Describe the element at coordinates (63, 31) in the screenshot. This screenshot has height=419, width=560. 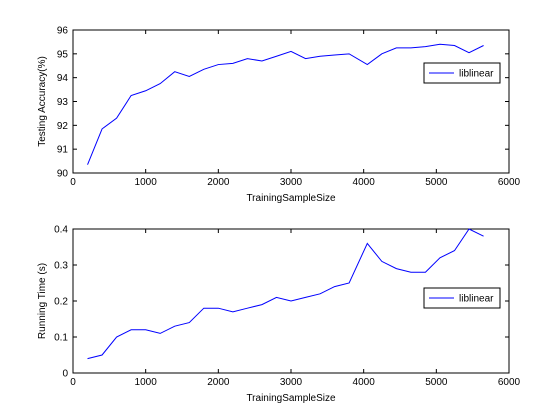
I see `y-tick-label: 96` at that location.